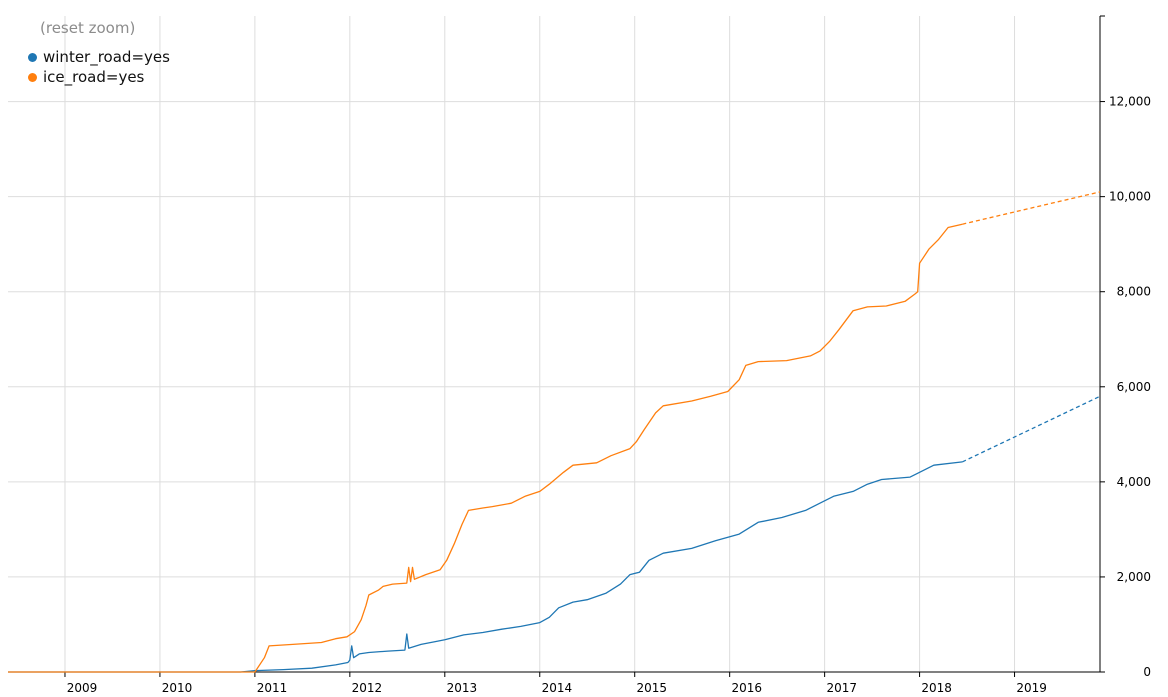 This screenshot has height=697, width=1168. What do you see at coordinates (1134, 292) in the screenshot?
I see `y-tick-label: 8,000` at bounding box center [1134, 292].